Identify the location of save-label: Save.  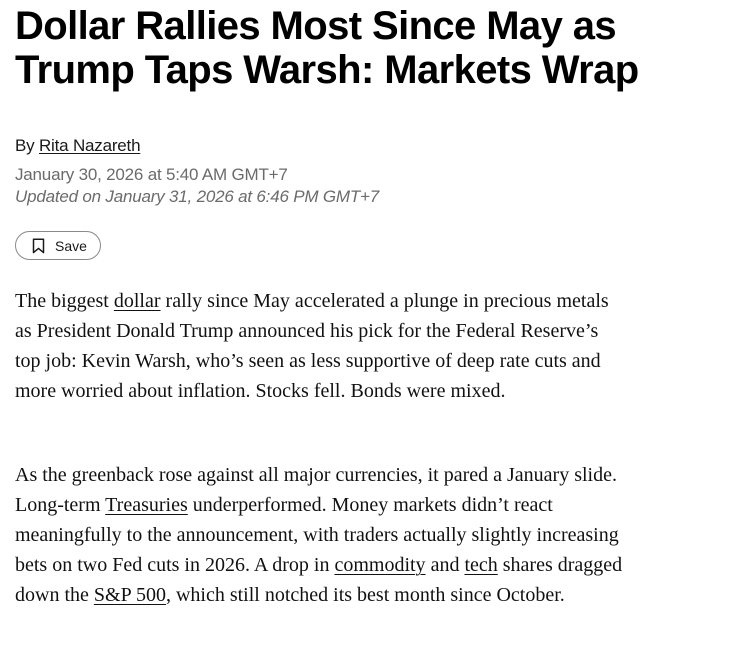
(71, 245).